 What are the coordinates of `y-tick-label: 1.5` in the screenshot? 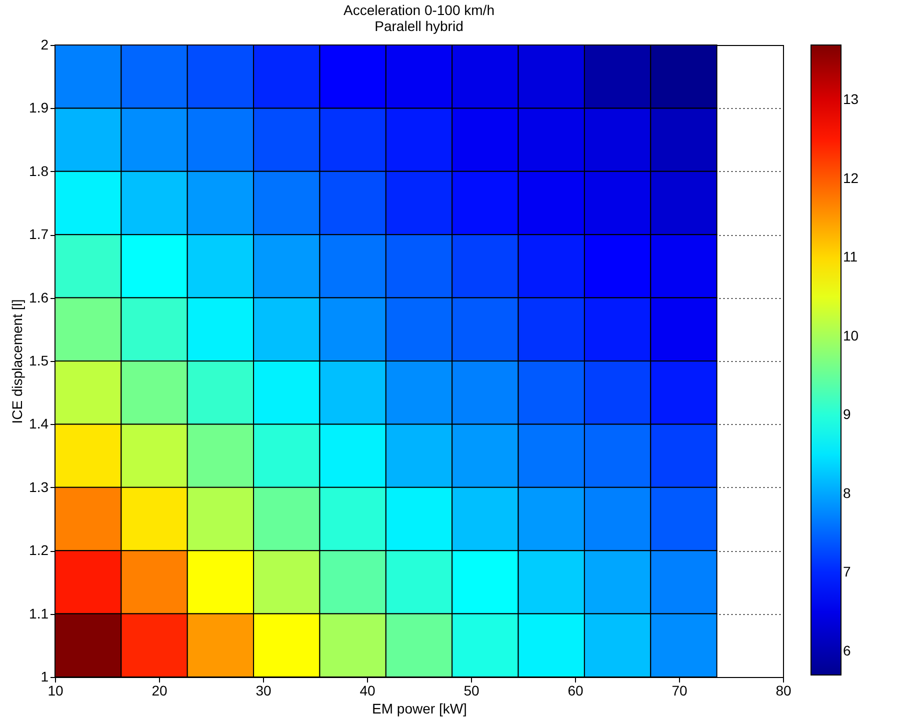 It's located at (39, 360).